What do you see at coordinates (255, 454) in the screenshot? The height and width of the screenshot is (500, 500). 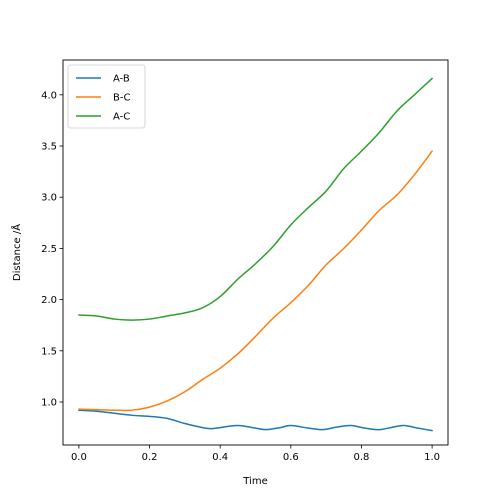 I see `x-axis: 0.0 0.2 0.4 0.6 0.8 1.0` at bounding box center [255, 454].